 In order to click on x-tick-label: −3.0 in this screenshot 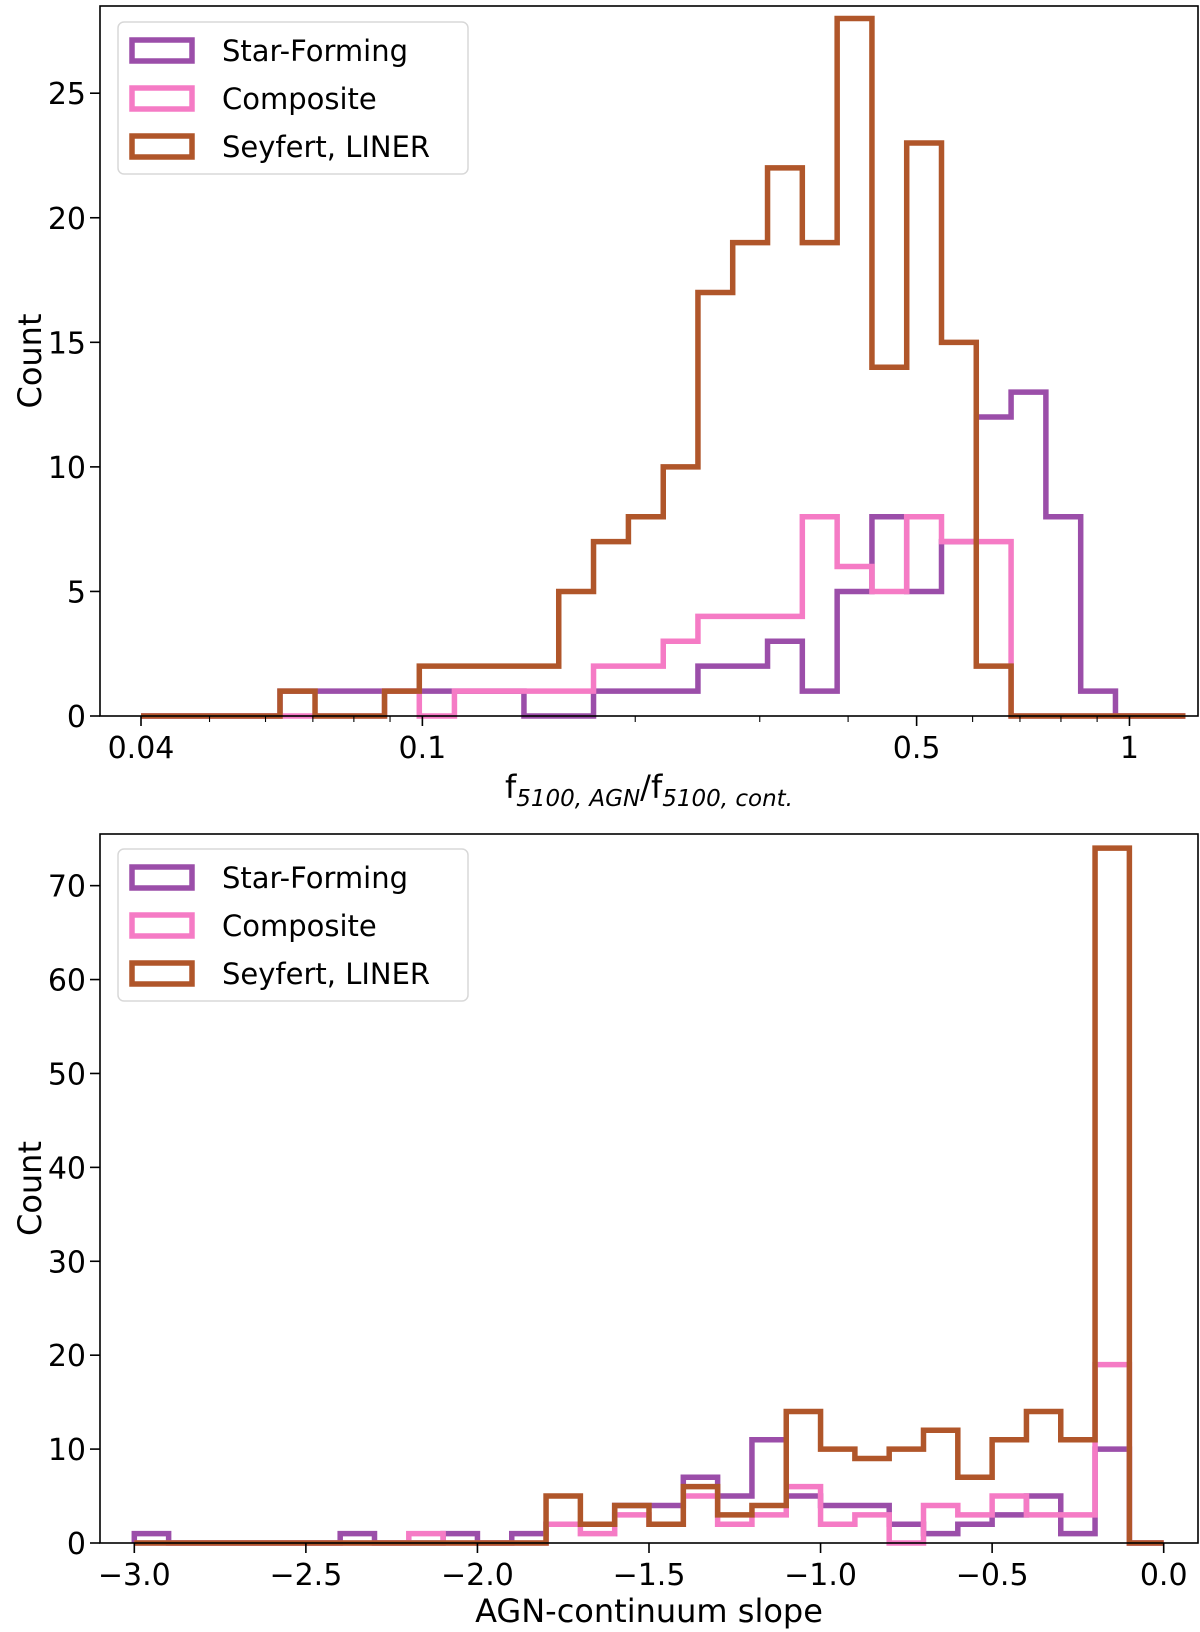, I will do `click(134, 1575)`.